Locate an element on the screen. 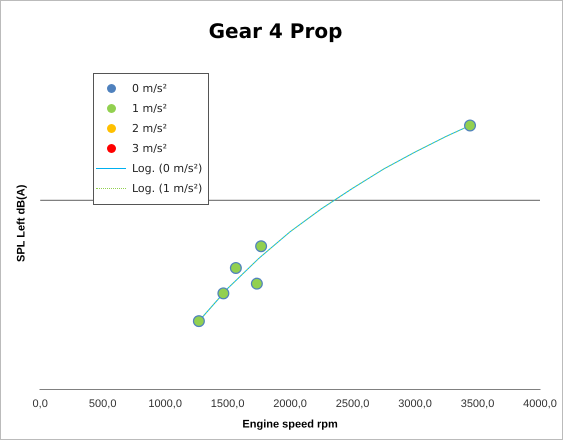  x-tick-label: 0,0 is located at coordinates (40, 404).